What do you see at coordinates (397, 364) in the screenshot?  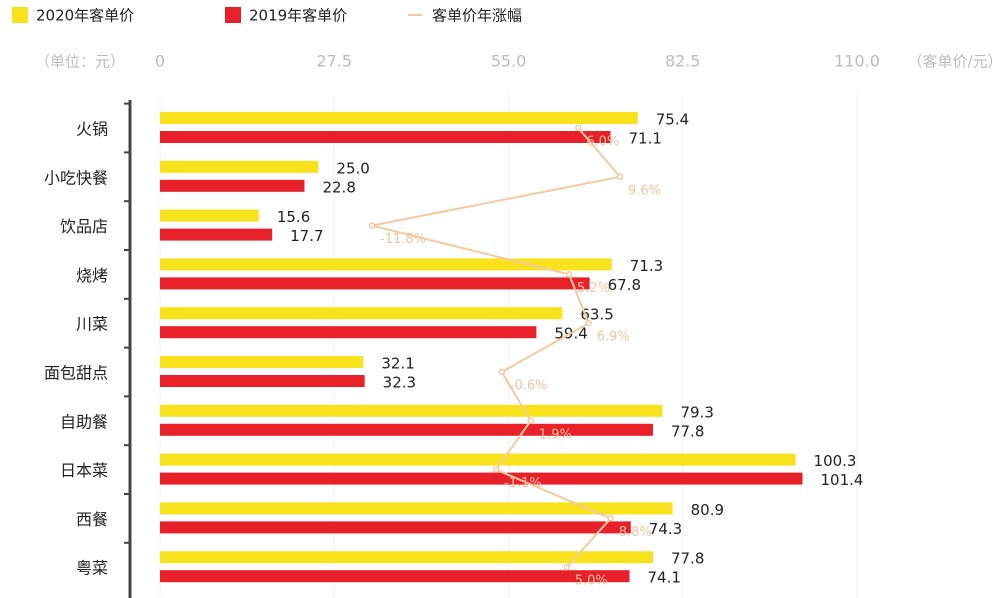 I see `value-label: 32.1` at bounding box center [397, 364].